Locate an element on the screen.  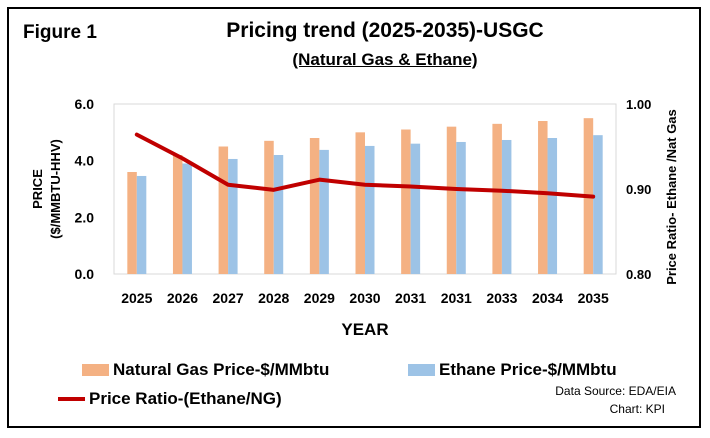
x-tick-label: 2028 is located at coordinates (273, 298).